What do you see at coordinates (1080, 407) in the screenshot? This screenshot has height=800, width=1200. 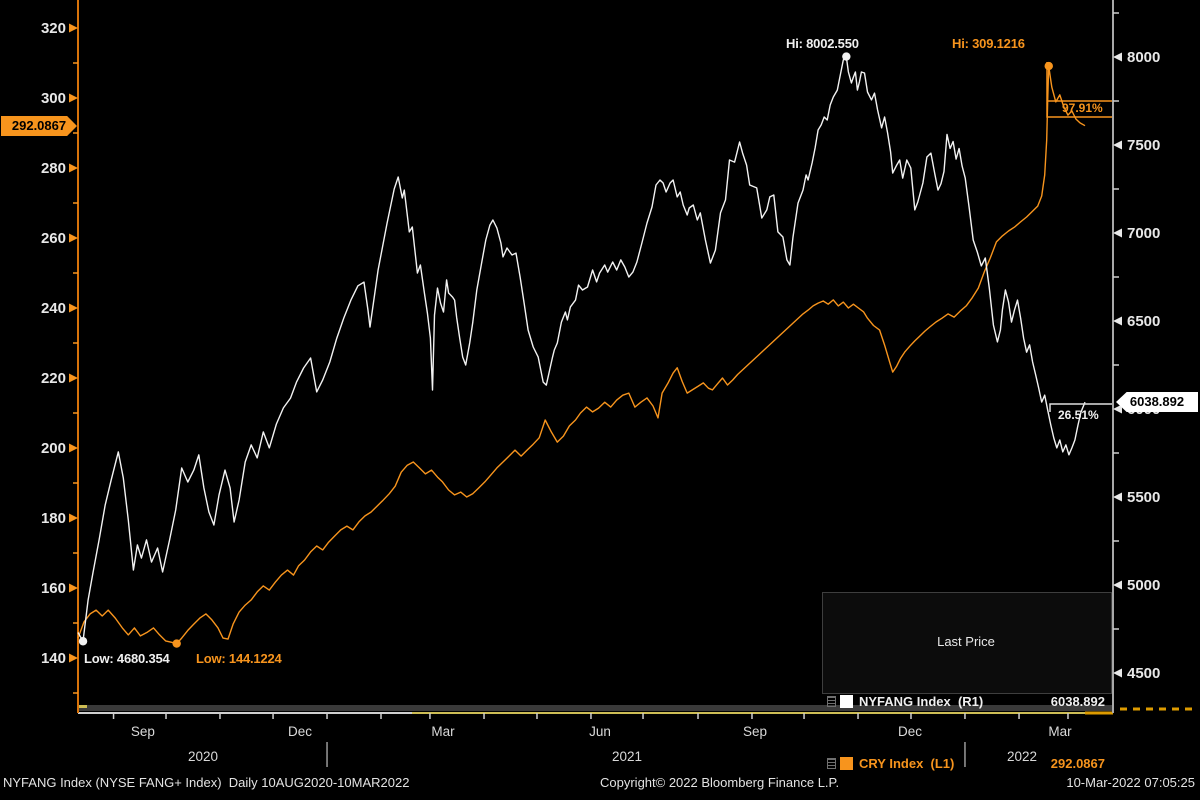 I see `nyfang-change-bracket-line` at bounding box center [1080, 407].